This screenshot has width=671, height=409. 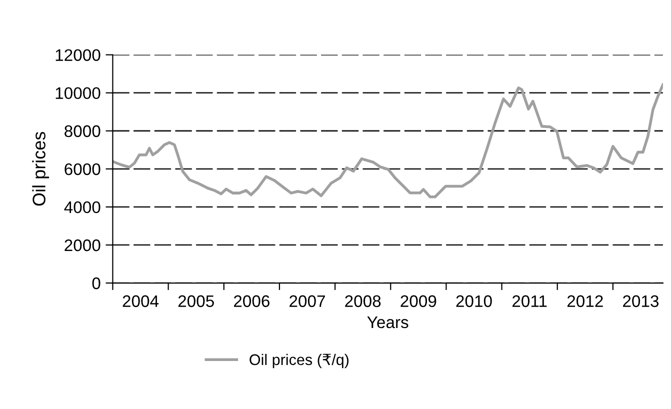 What do you see at coordinates (196, 301) in the screenshot?
I see `x-tick-label: 2005` at bounding box center [196, 301].